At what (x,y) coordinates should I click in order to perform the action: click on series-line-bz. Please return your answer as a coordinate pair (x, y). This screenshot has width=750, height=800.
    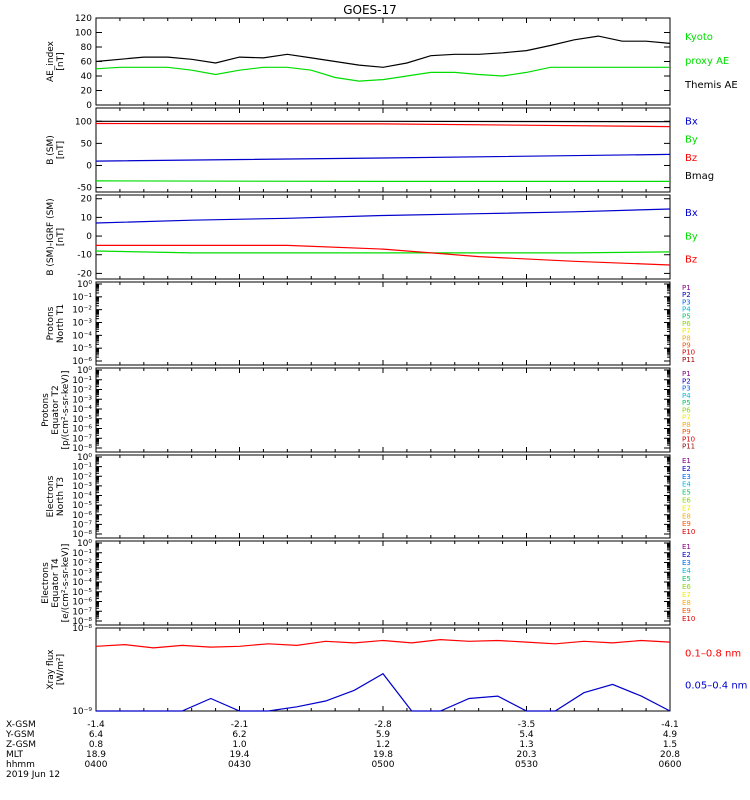
    Looking at the image, I should click on (383, 255).